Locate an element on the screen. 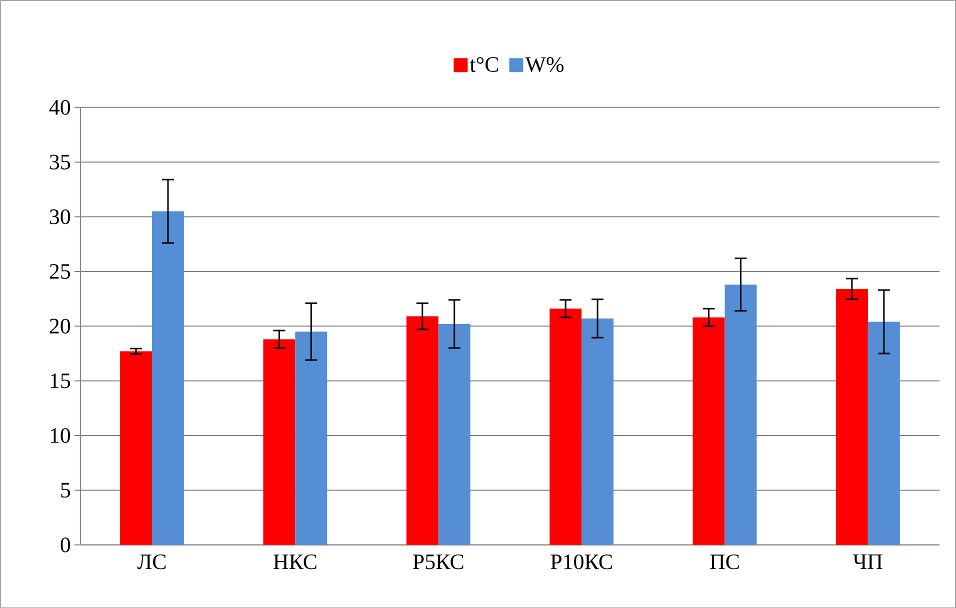 The height and width of the screenshot is (608, 956). x-tick-label: Р5КС is located at coordinates (438, 562).